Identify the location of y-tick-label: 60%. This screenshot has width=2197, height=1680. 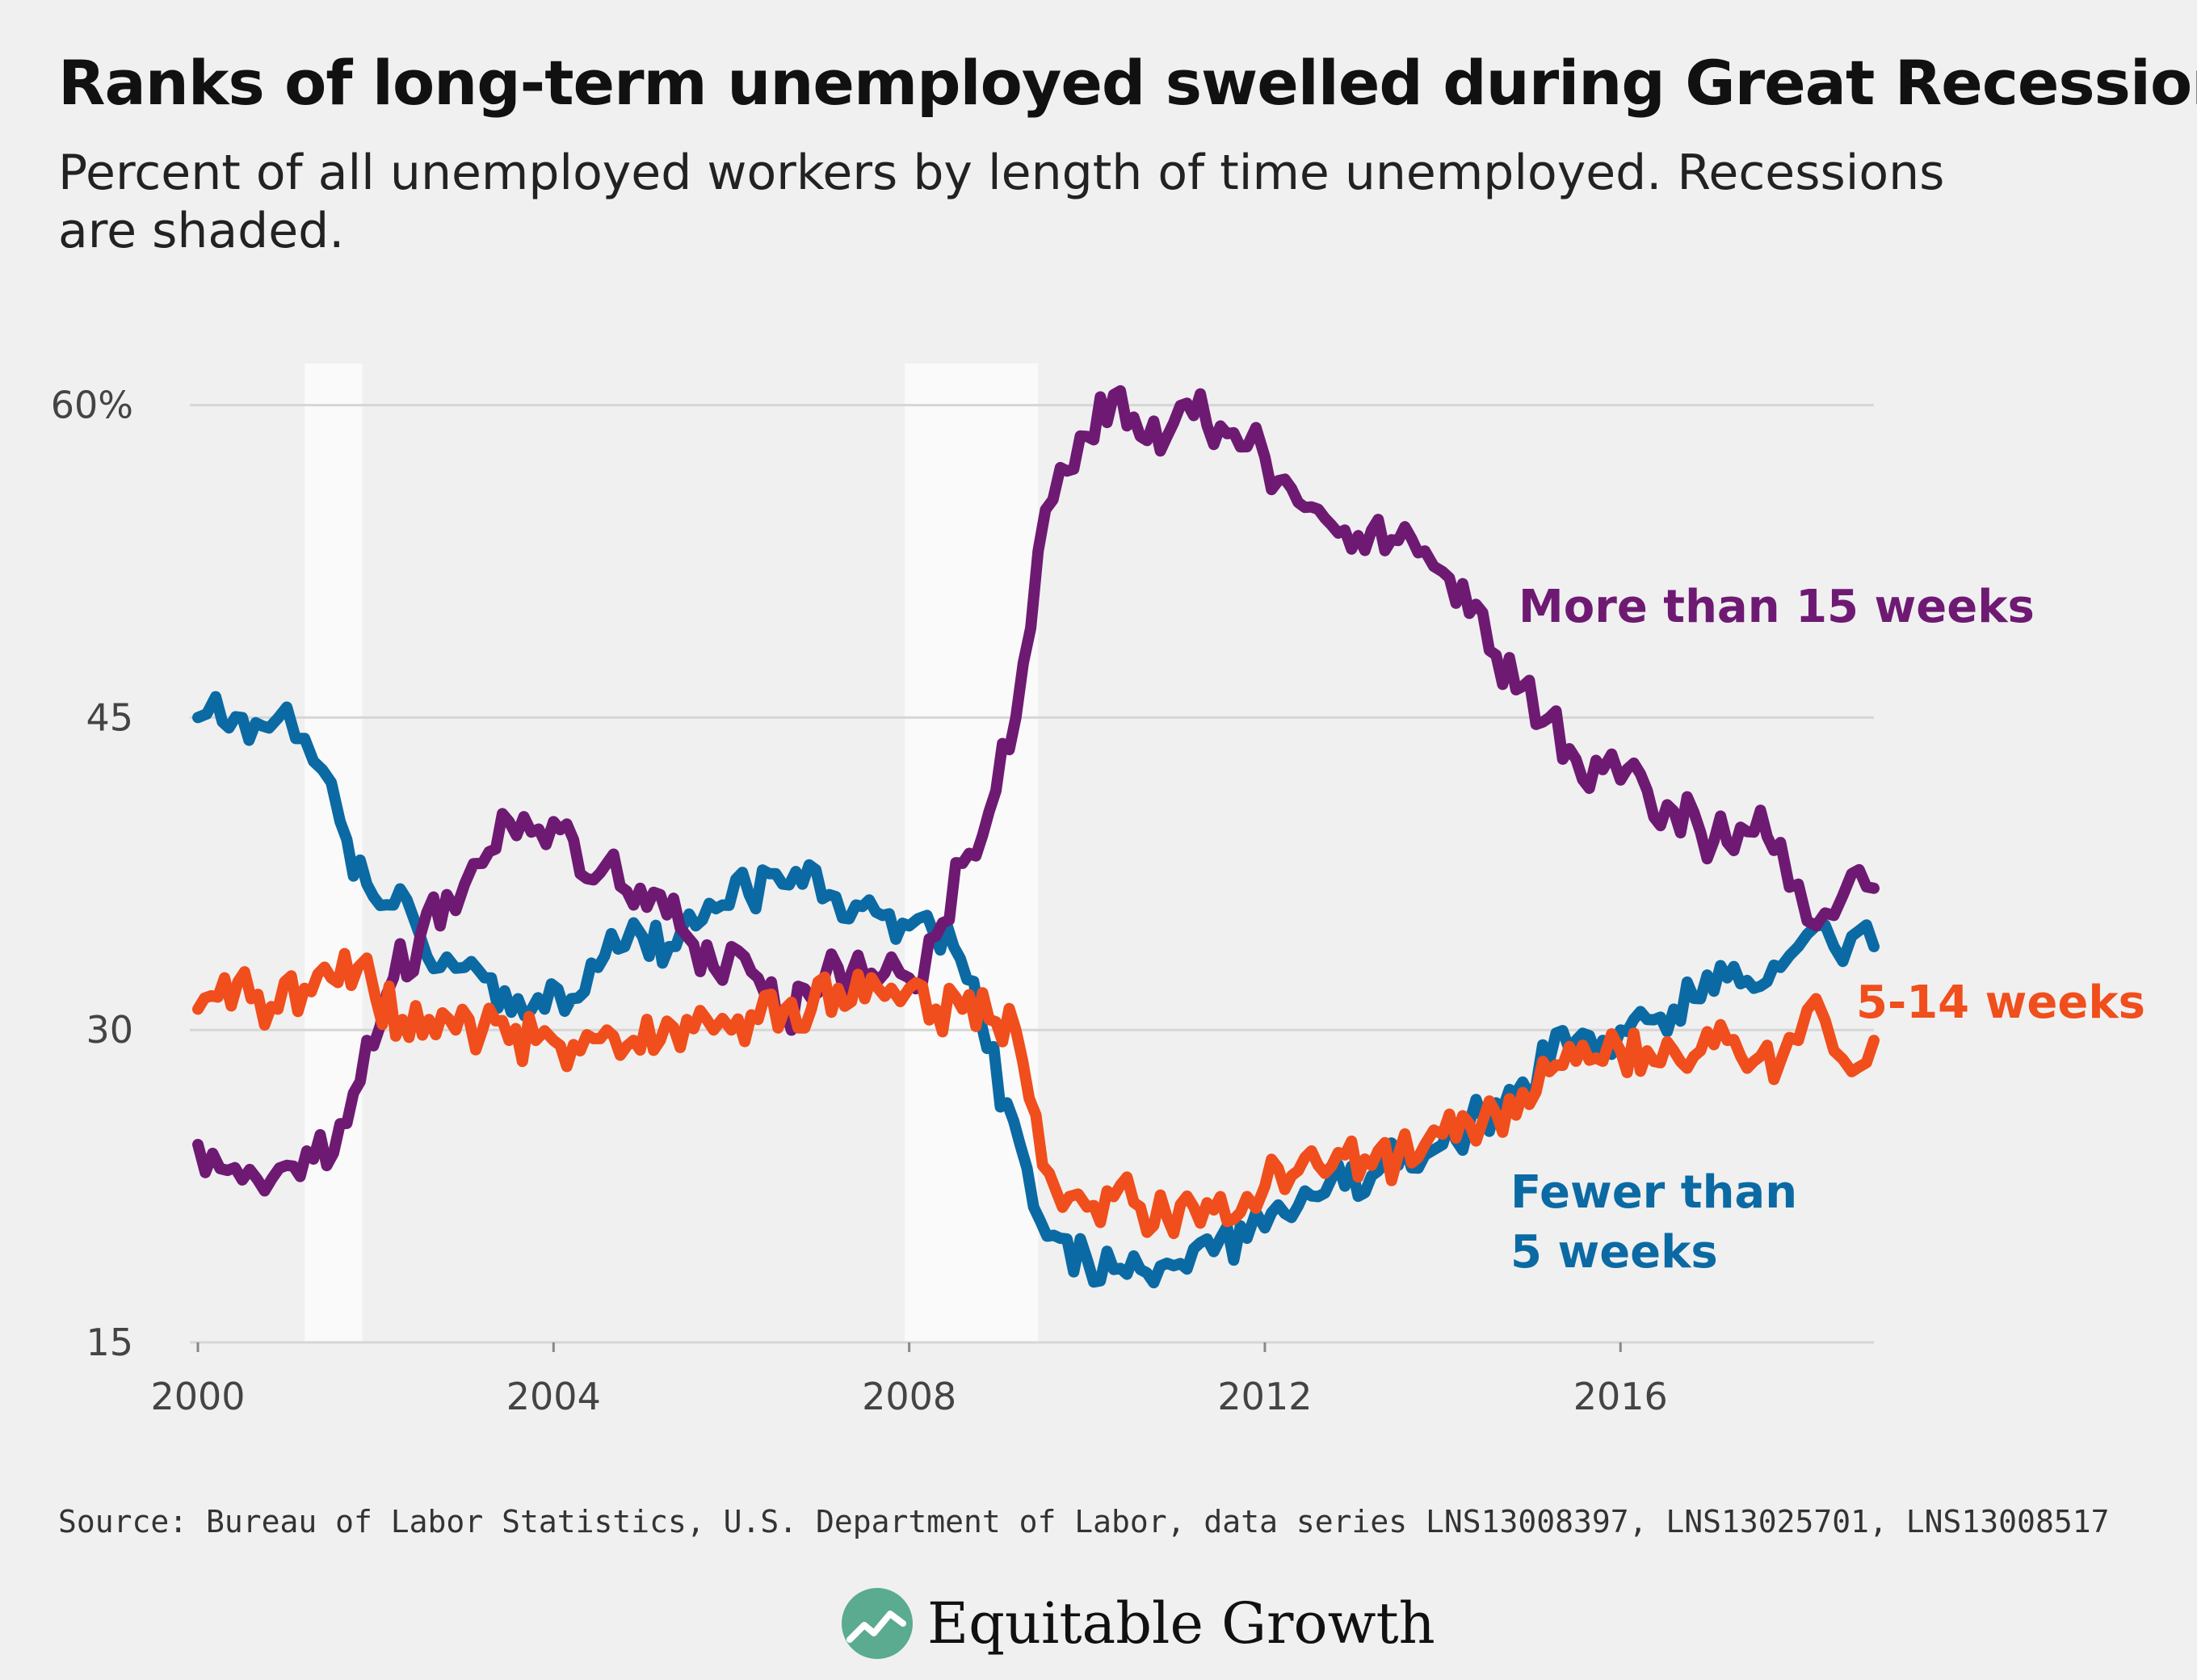
(92, 405).